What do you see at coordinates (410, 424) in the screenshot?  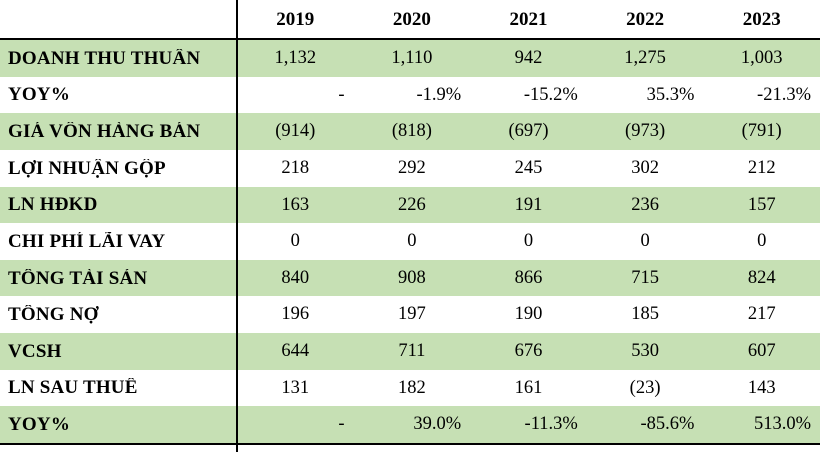 I see `table-row: YOY% - 39.0% -11.3% -85.6% 513.0%` at bounding box center [410, 424].